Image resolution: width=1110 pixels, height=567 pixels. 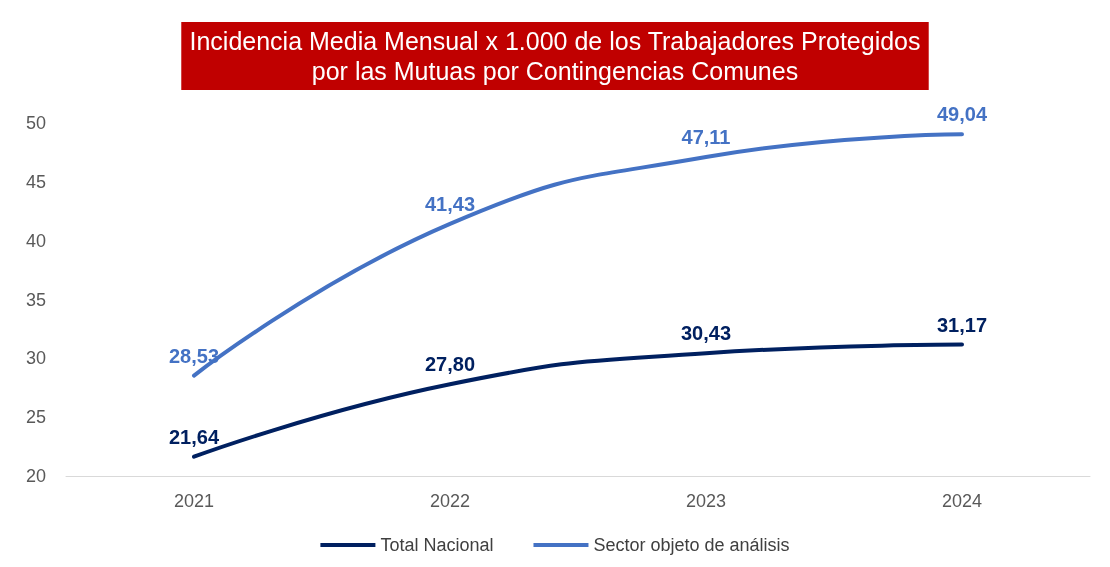 I want to click on data-label: 41,43, so click(x=450, y=203).